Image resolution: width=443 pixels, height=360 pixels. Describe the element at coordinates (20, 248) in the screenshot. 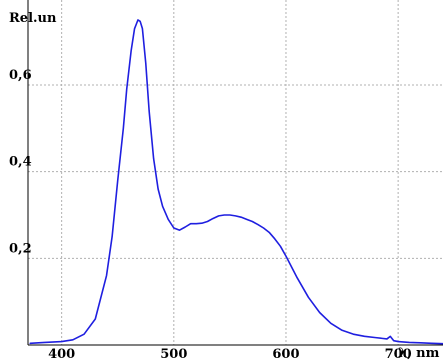

I see `y-tick-label: 0,2` at that location.